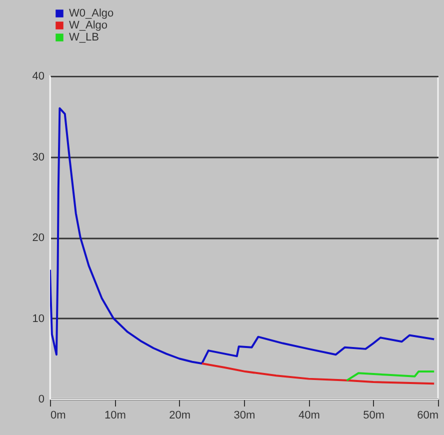 This screenshot has height=435, width=444. What do you see at coordinates (91, 14) in the screenshot?
I see `legend-label: W0_Algo` at bounding box center [91, 14].